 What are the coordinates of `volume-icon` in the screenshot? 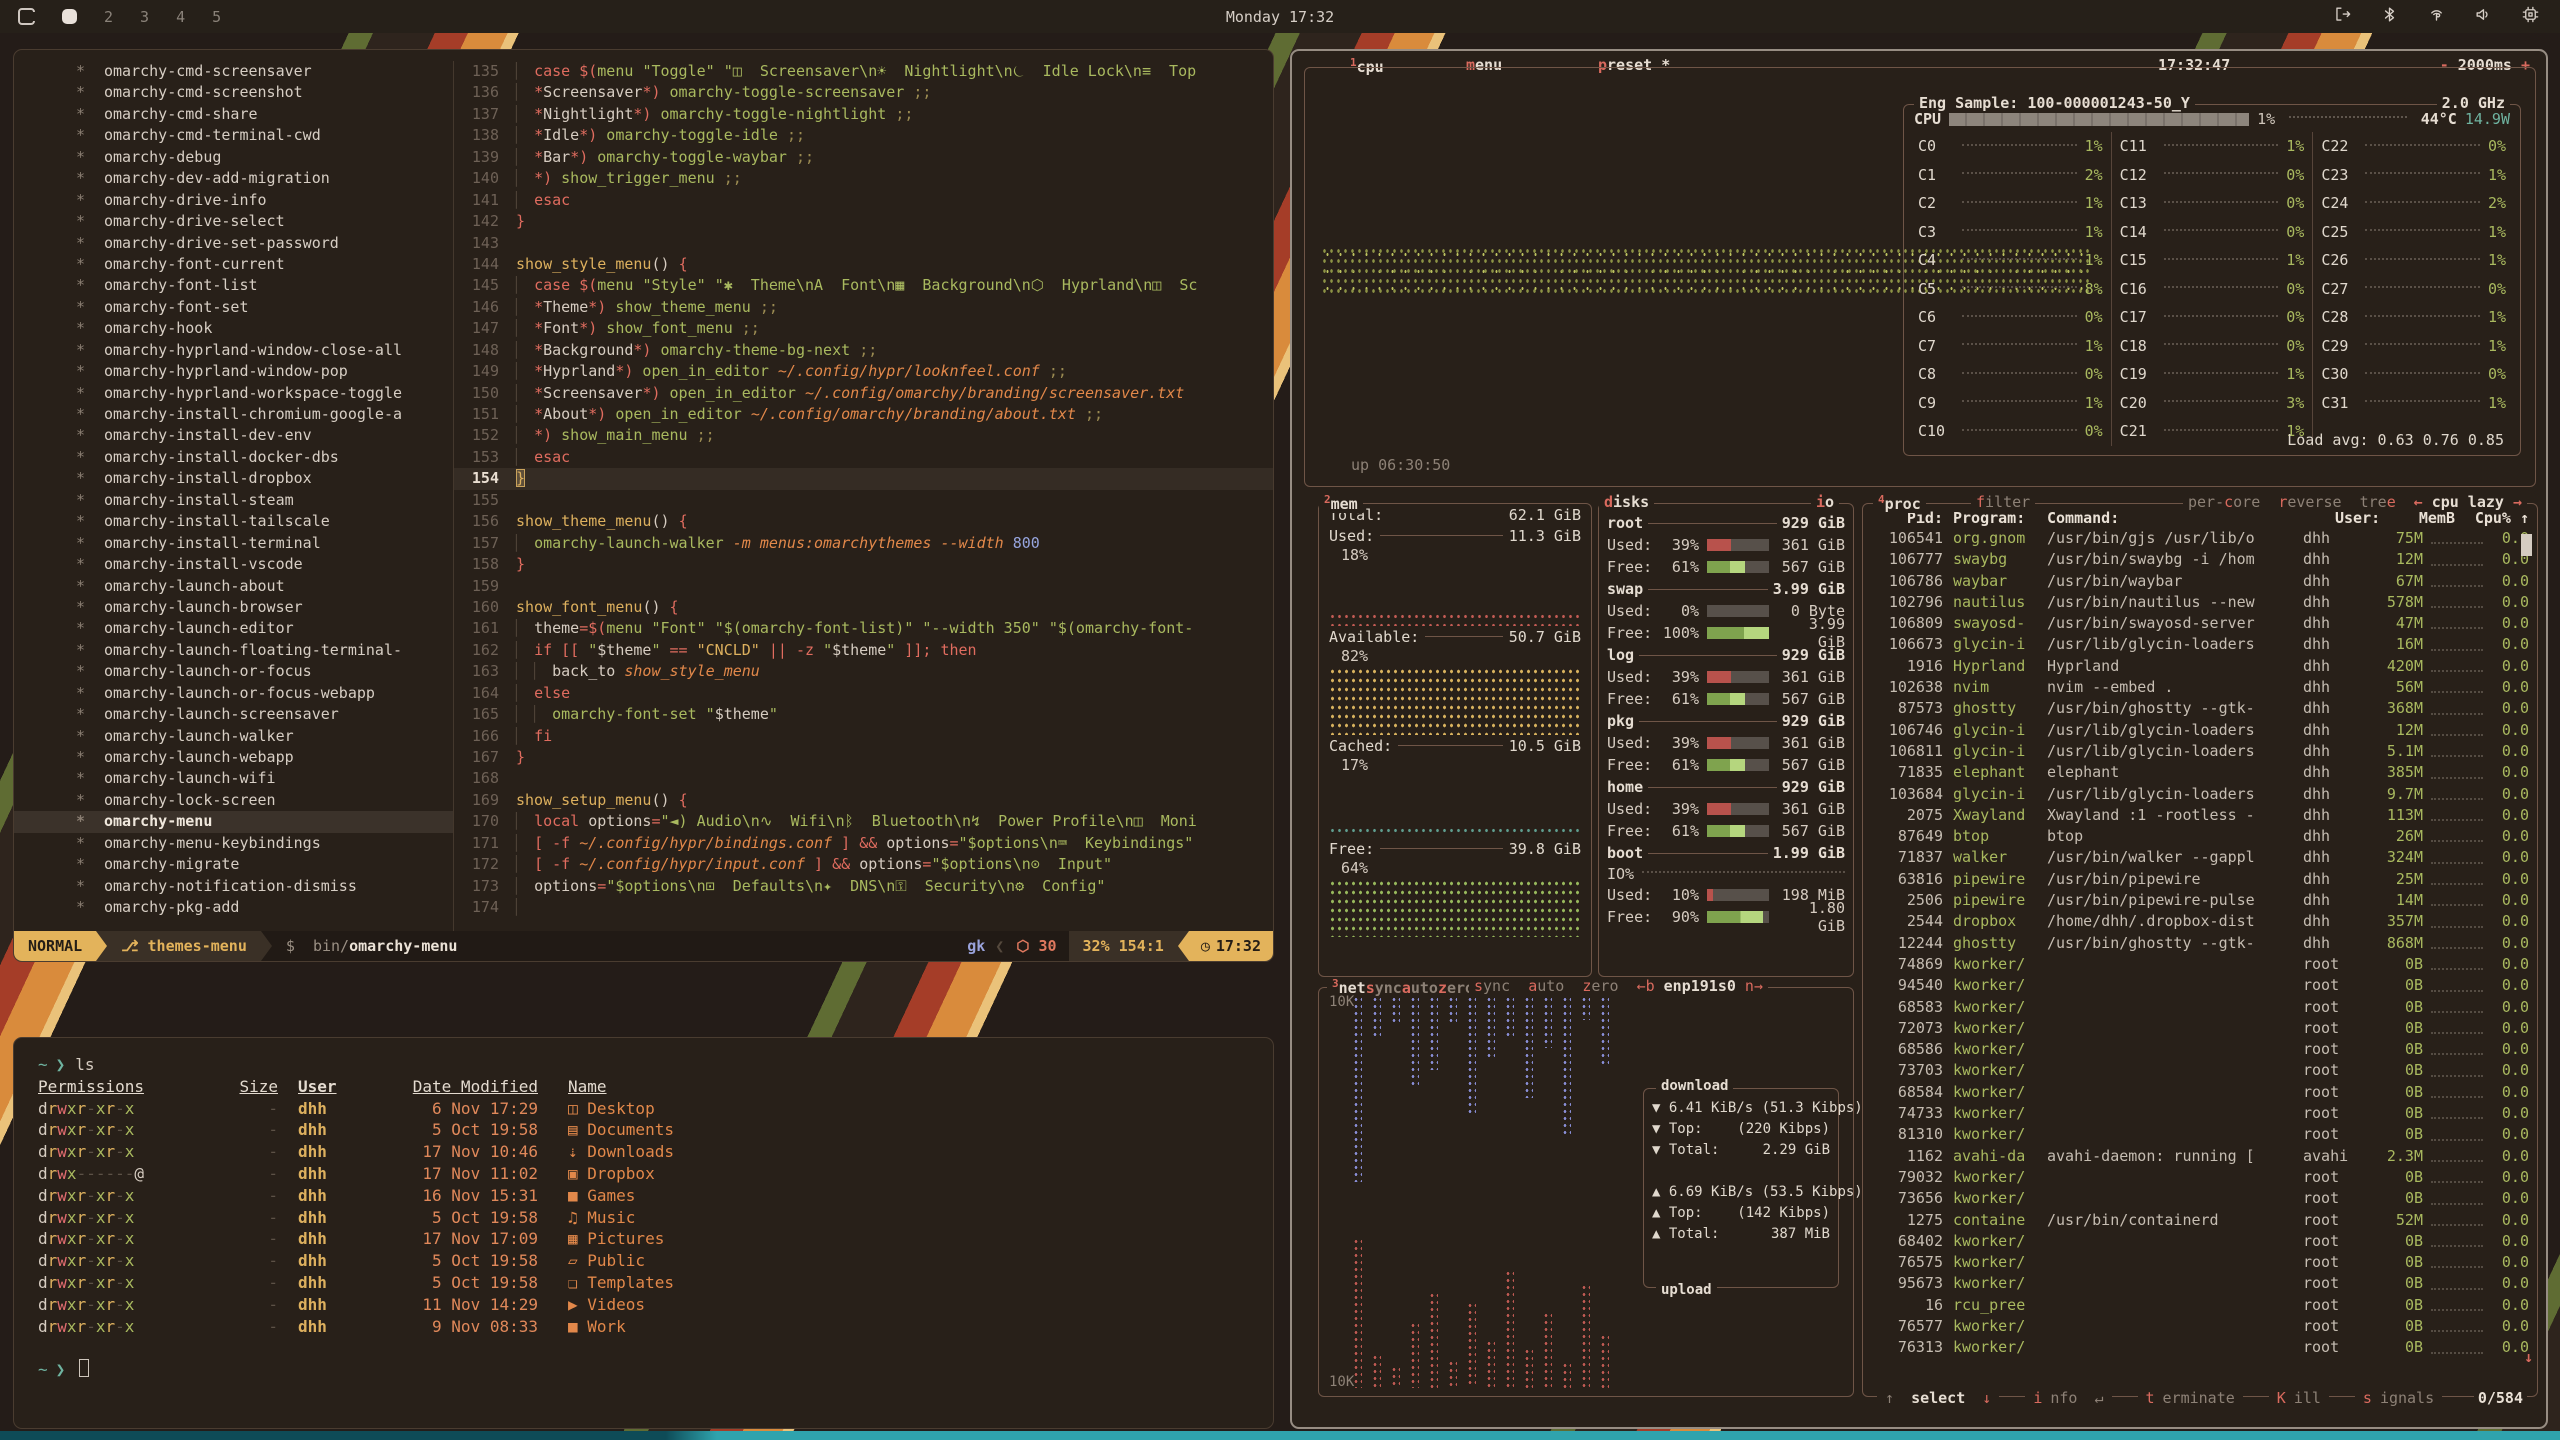 It's located at (2483, 16).